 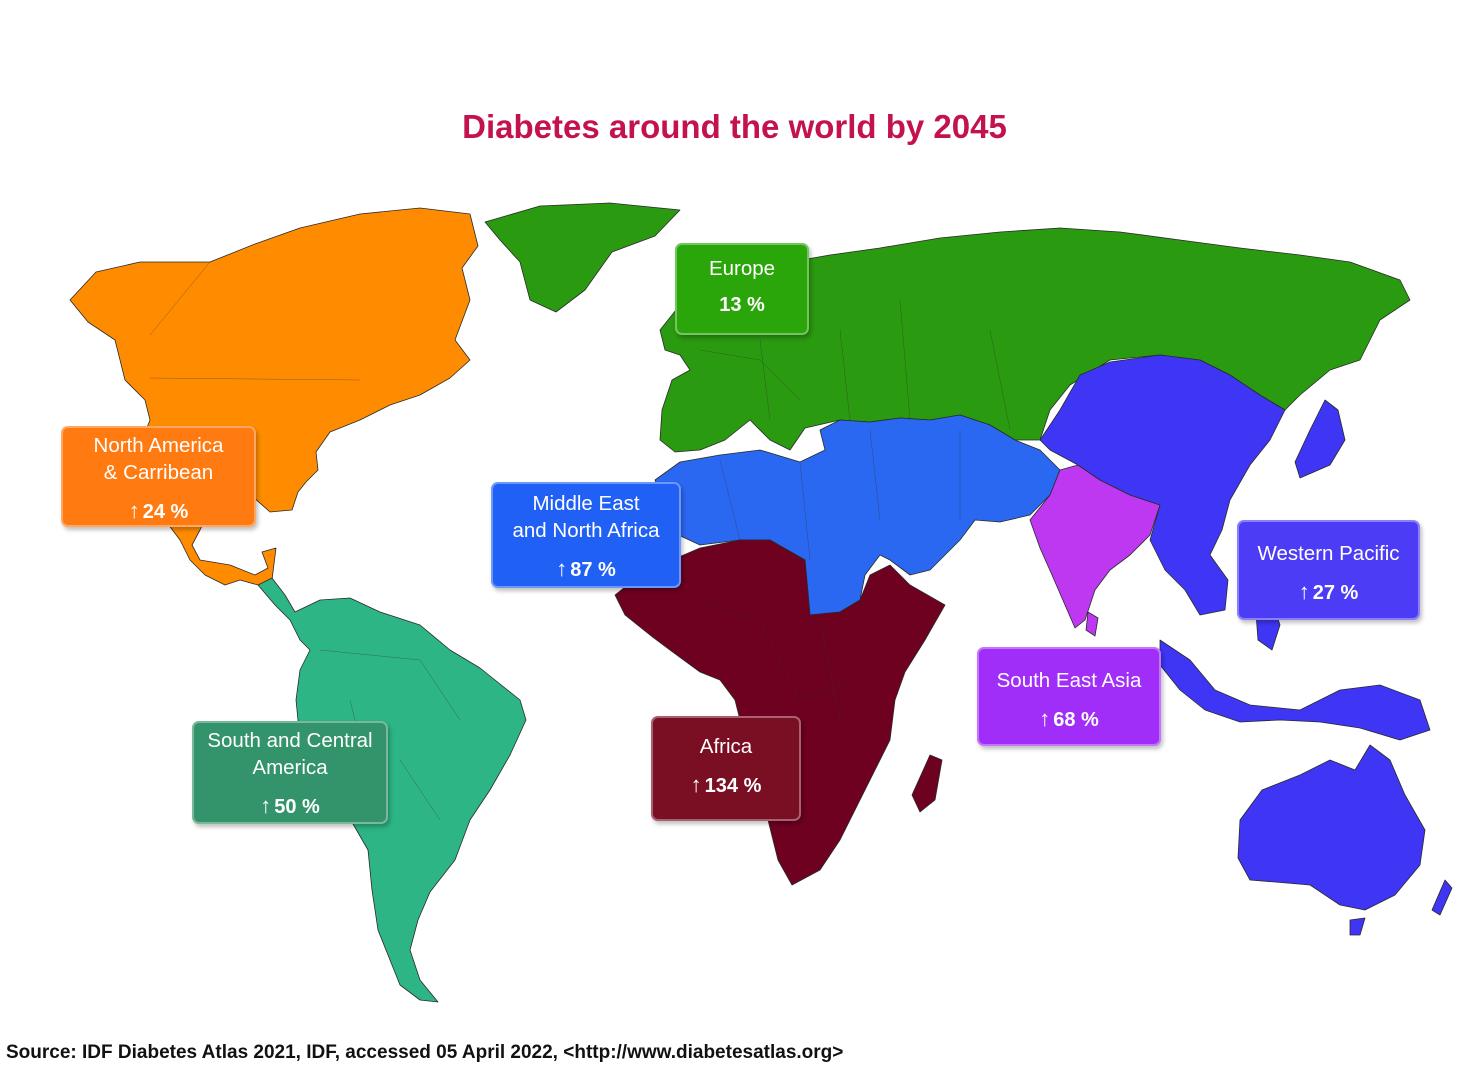 I want to click on region-increase-value: ↑ 50 %, so click(x=290, y=806).